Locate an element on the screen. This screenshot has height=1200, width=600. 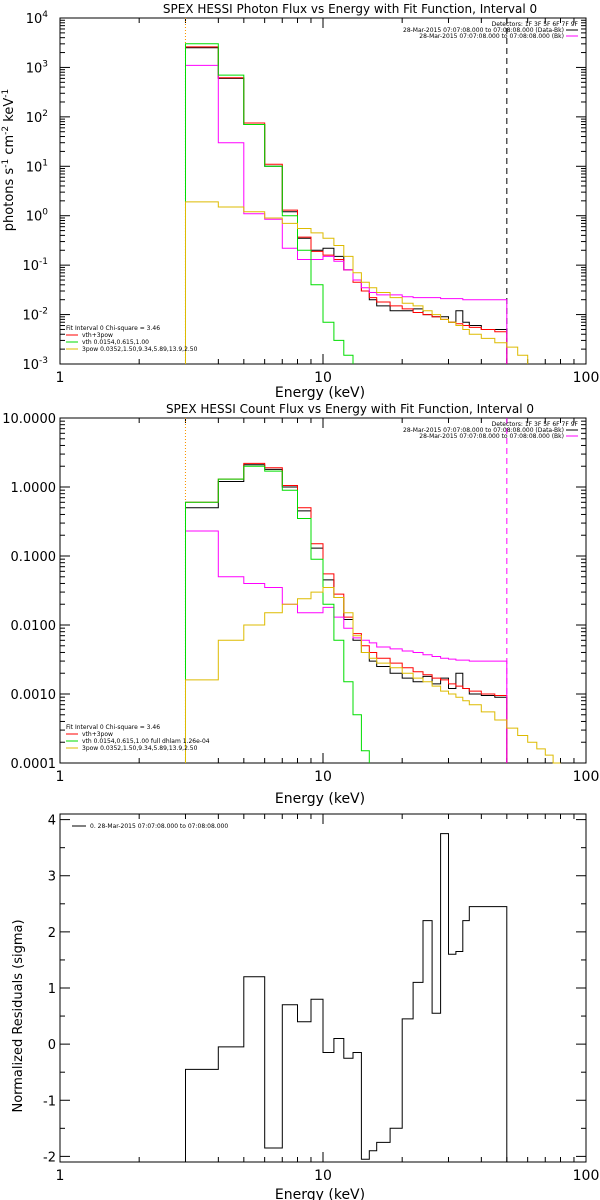
panel-1-x-axis-label: Energy (keV) is located at coordinates (320, 393).